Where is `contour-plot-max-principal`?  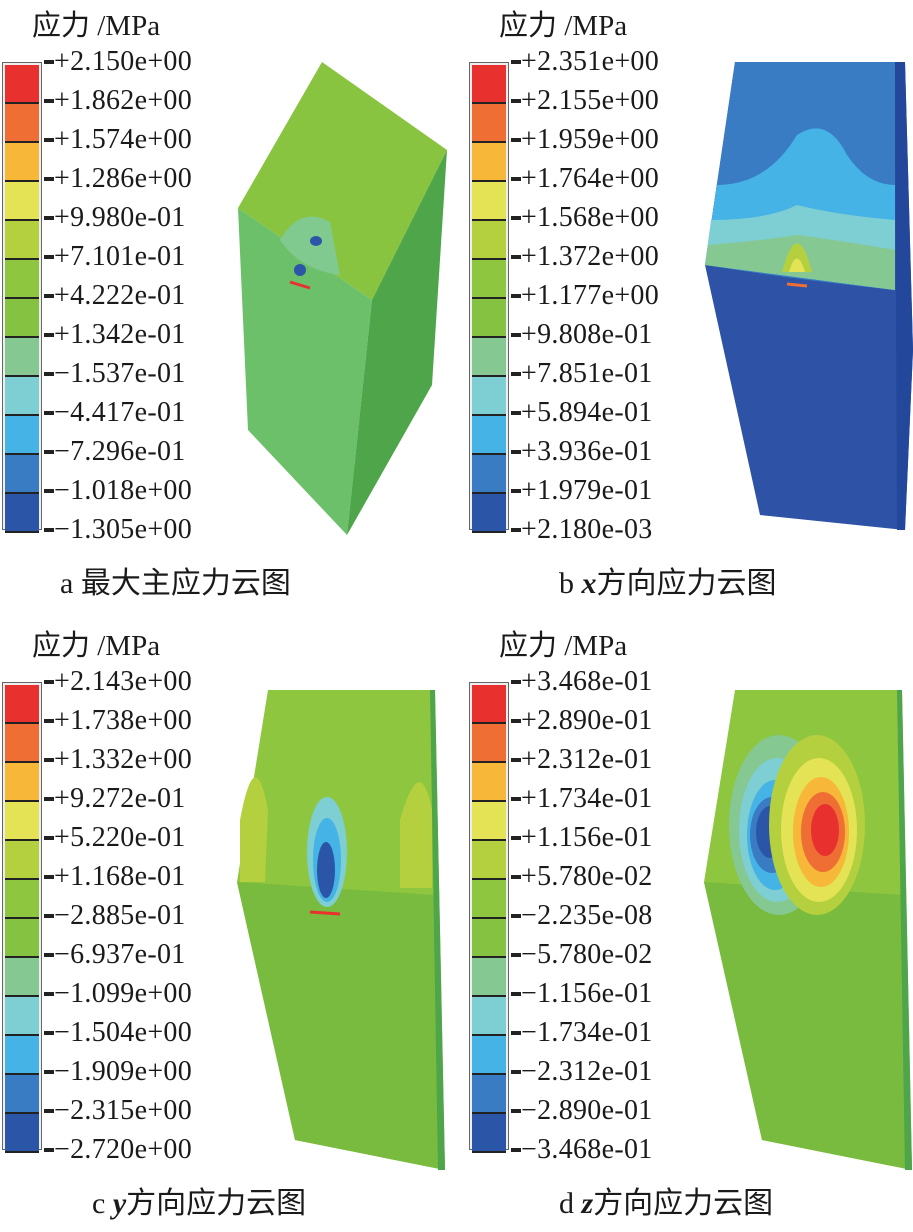 contour-plot-max-principal is located at coordinates (342, 298).